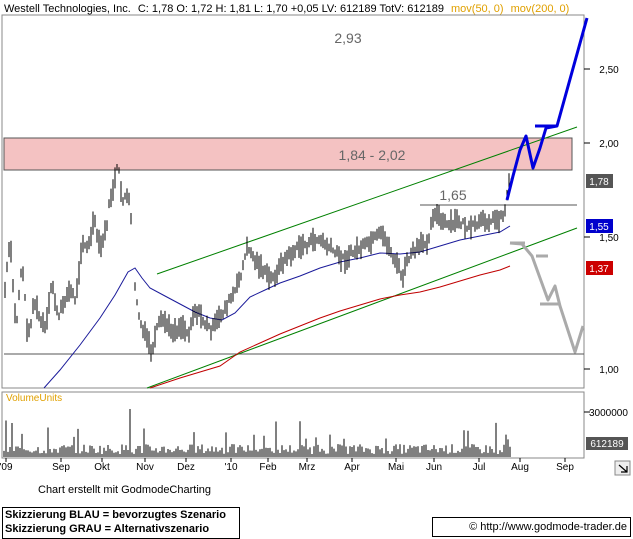 This screenshot has width=633, height=539. I want to click on x-tick-label: '09, so click(6, 467).